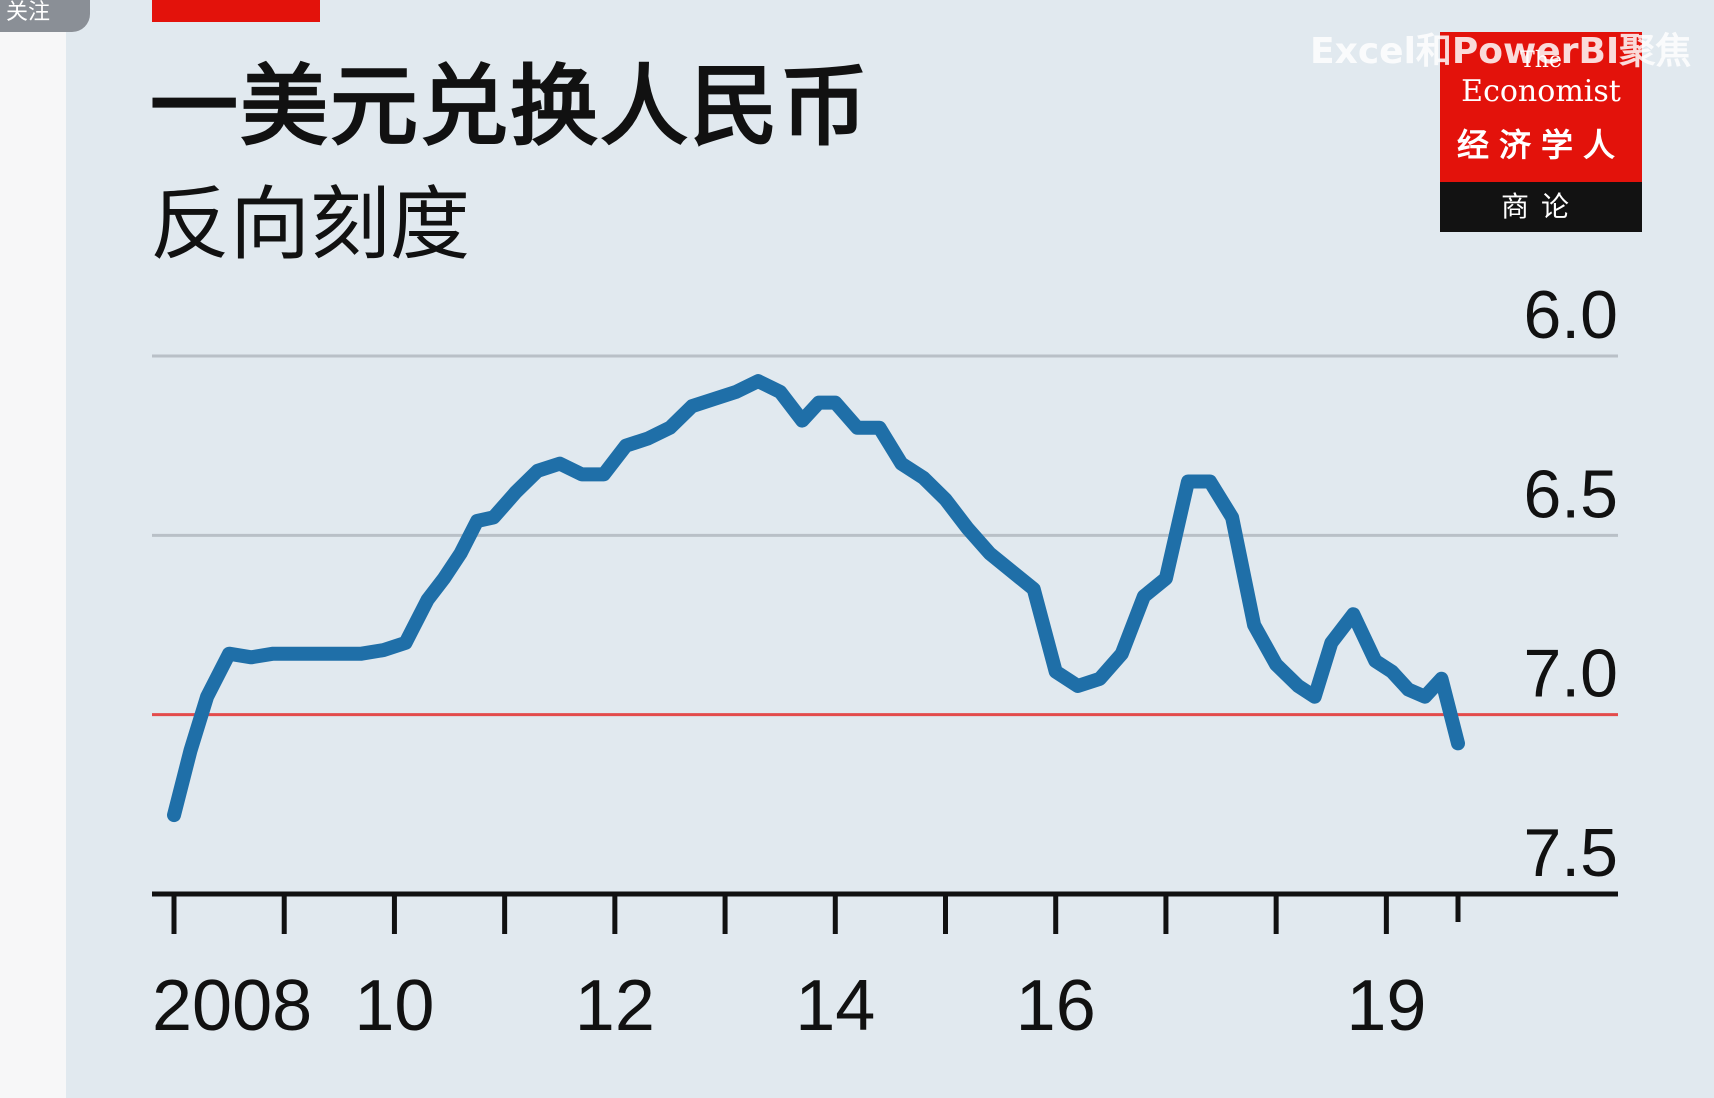 The width and height of the screenshot is (1714, 1098). Describe the element at coordinates (789, 1006) in the screenshot. I see `x-axis-labels: 2008 10 12 14 16 19` at that location.